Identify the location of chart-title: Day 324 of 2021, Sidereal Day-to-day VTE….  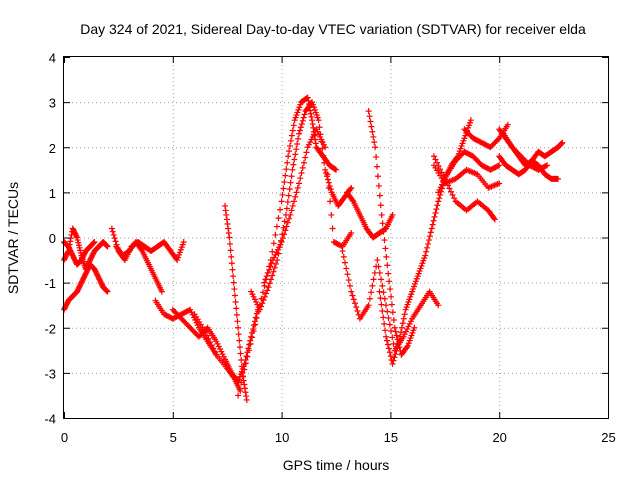
(333, 29).